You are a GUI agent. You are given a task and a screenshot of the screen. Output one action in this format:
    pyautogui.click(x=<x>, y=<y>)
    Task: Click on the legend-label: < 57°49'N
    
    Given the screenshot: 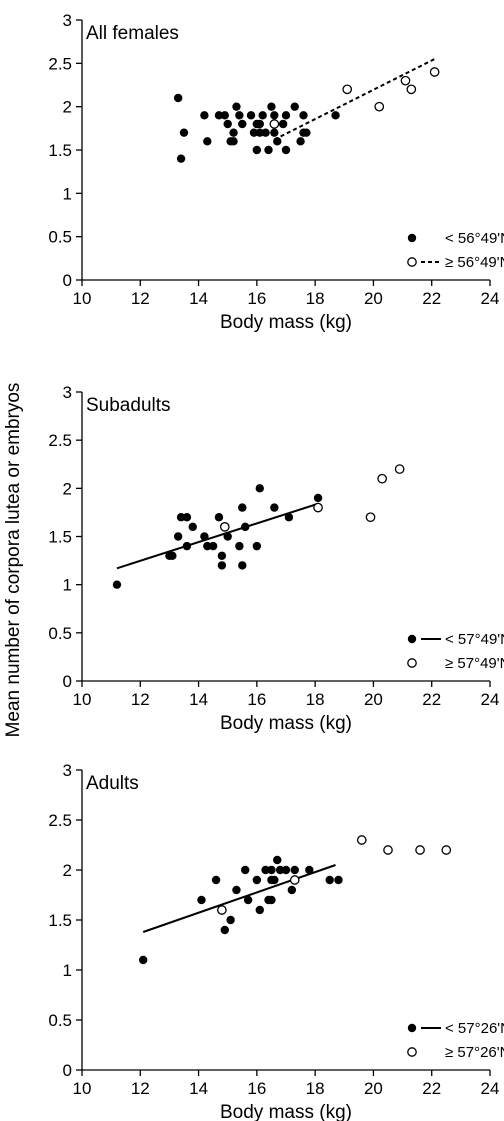 What is the action you would take?
    pyautogui.click(x=474, y=639)
    